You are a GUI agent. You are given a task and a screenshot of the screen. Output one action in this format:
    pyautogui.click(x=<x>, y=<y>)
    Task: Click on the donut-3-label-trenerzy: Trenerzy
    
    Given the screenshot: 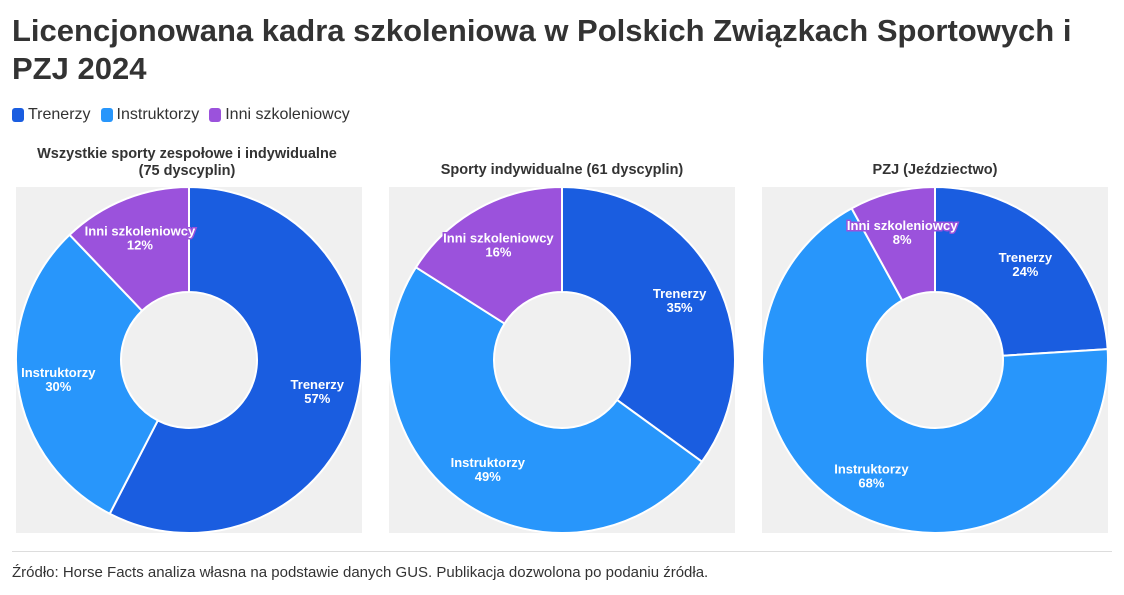 What is the action you would take?
    pyautogui.click(x=1026, y=257)
    